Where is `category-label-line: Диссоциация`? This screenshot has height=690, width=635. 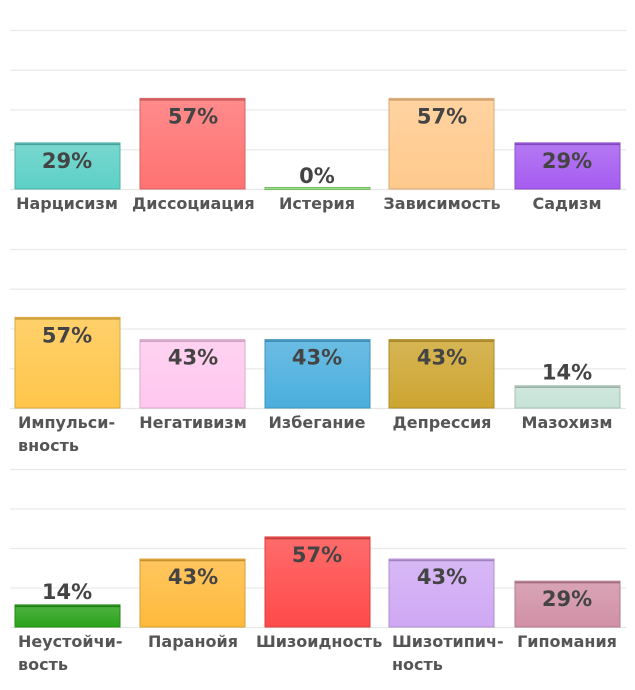 category-label-line: Диссоциация is located at coordinates (193, 203).